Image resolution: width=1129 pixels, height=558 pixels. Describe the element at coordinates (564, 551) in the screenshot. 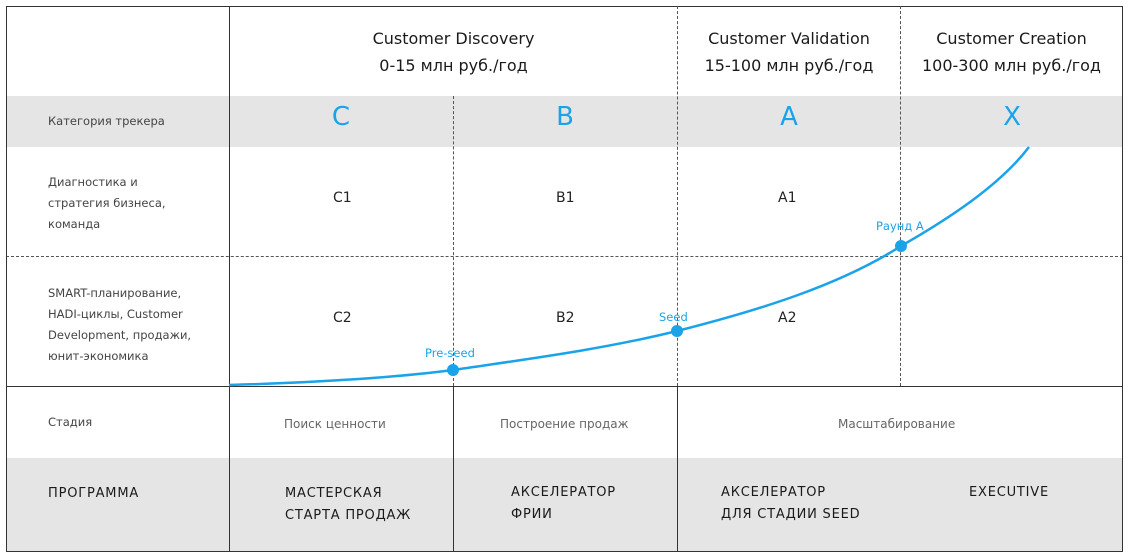

I see `bottom-border` at that location.